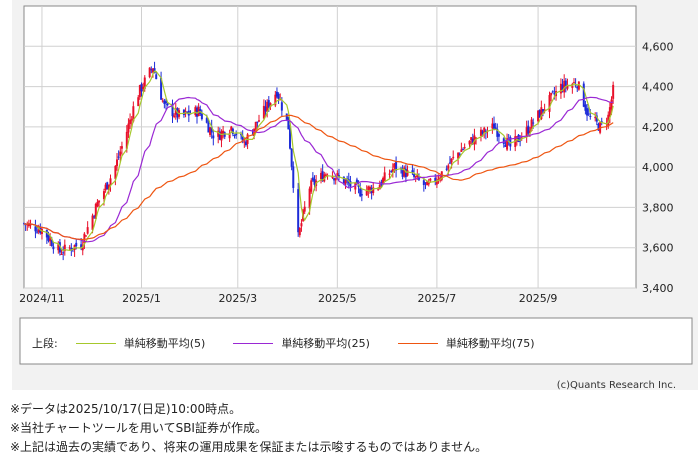 The image size is (700, 464). I want to click on x-tick-label: 2025/3, so click(237, 298).